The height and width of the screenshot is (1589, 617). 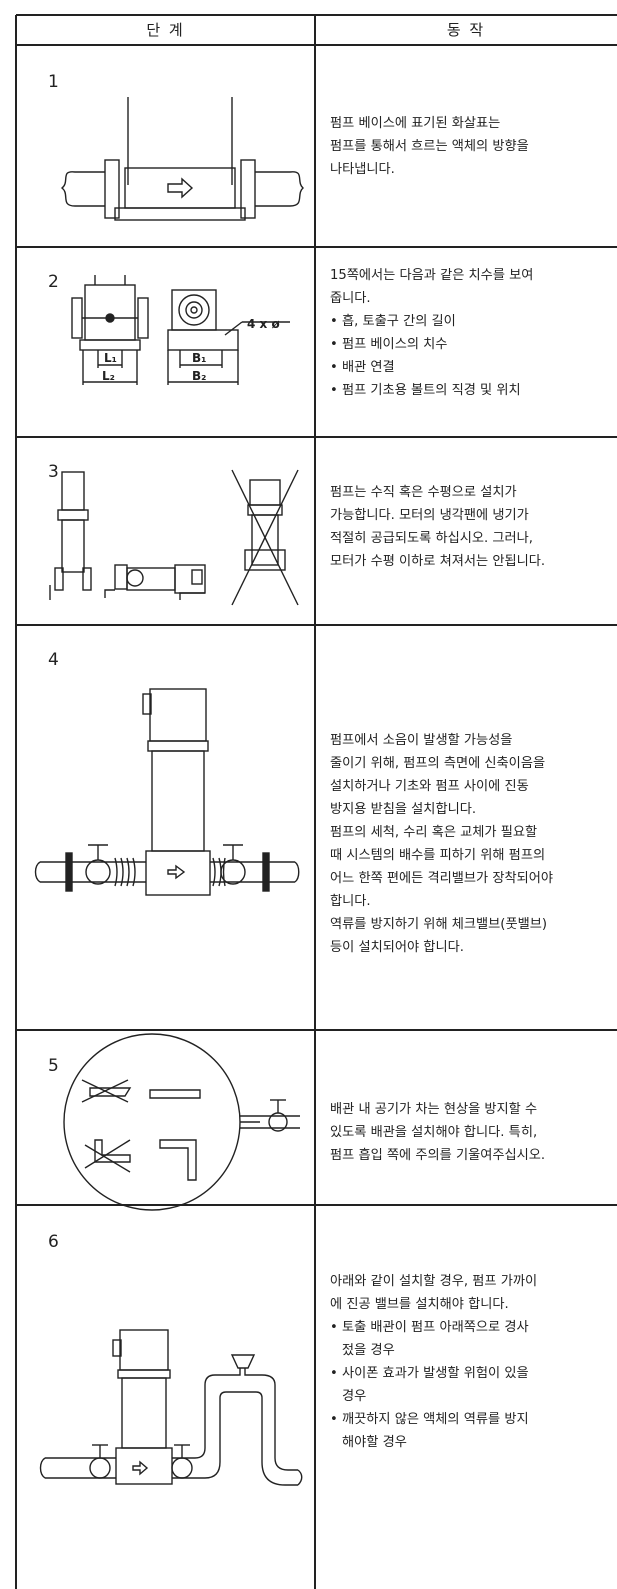 I want to click on text-line: • 흡, 토출구 간의 길이, so click(x=393, y=321).